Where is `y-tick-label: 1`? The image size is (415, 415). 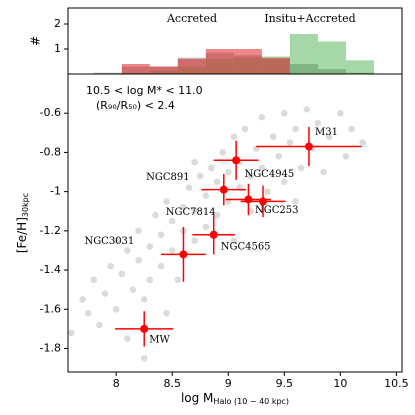
y-tick-label: 1 is located at coordinates (57, 48).